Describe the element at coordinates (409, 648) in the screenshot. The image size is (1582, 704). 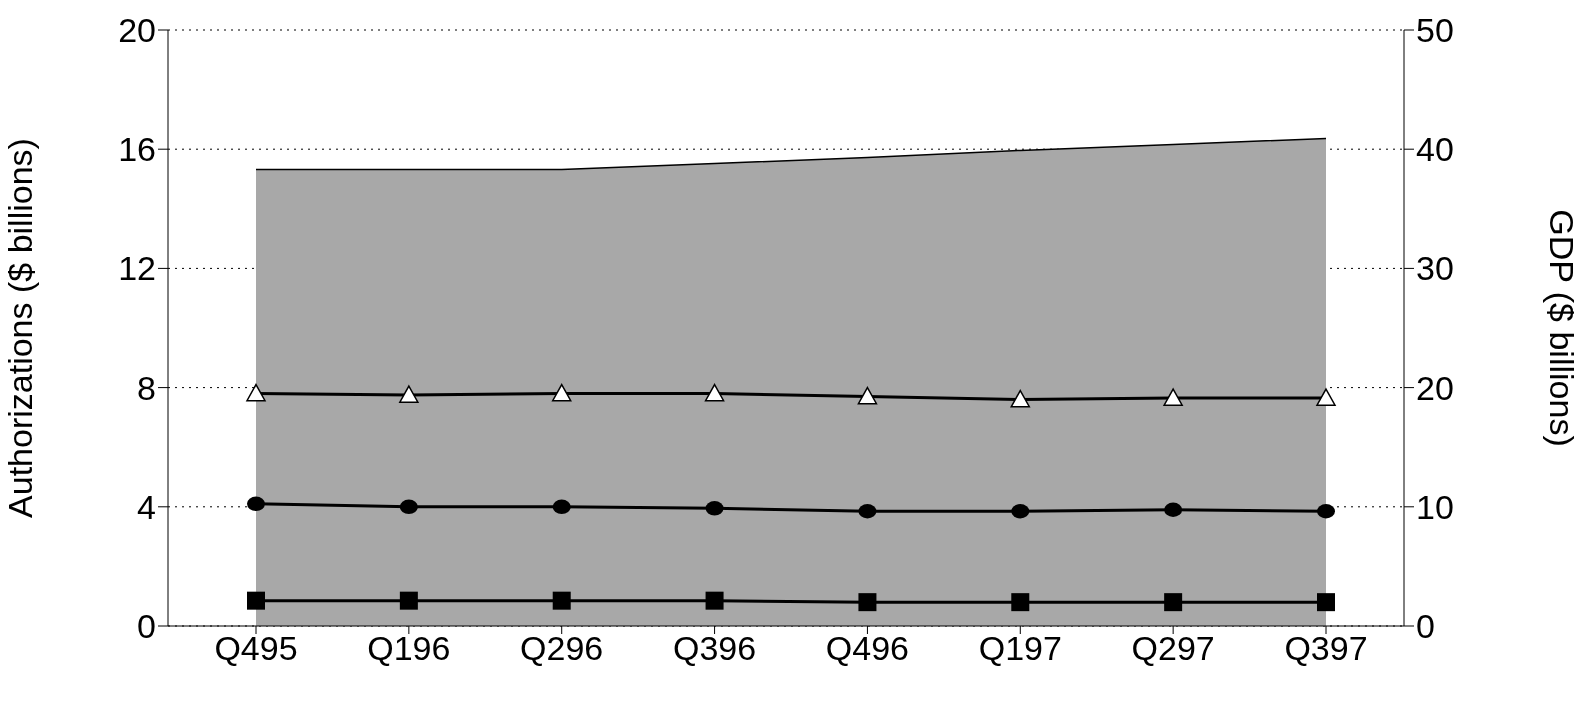
I see `x-tick-label: Q196` at that location.